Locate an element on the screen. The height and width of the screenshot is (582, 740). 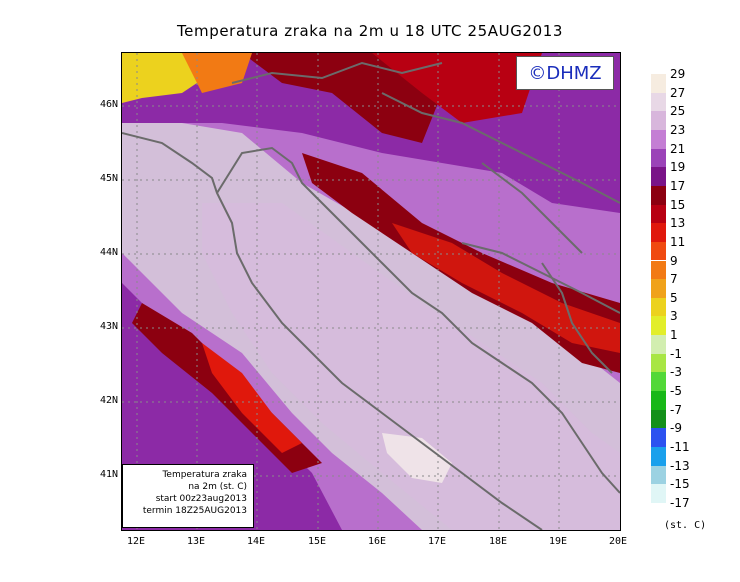
lon-label: 15E is located at coordinates (317, 541).